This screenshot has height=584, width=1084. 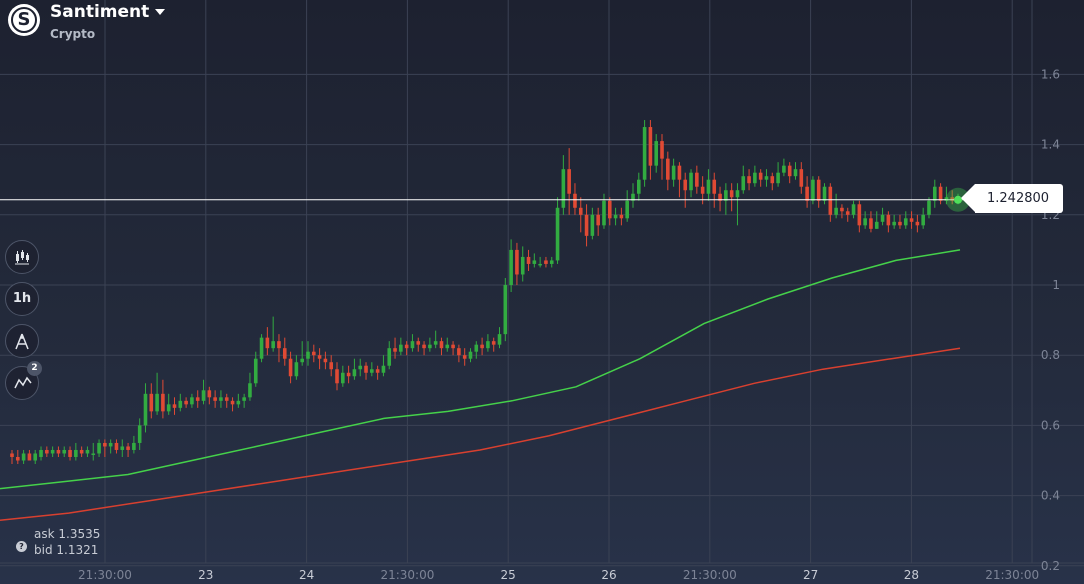 What do you see at coordinates (77, 550) in the screenshot?
I see `bid-value: 1.1321` at bounding box center [77, 550].